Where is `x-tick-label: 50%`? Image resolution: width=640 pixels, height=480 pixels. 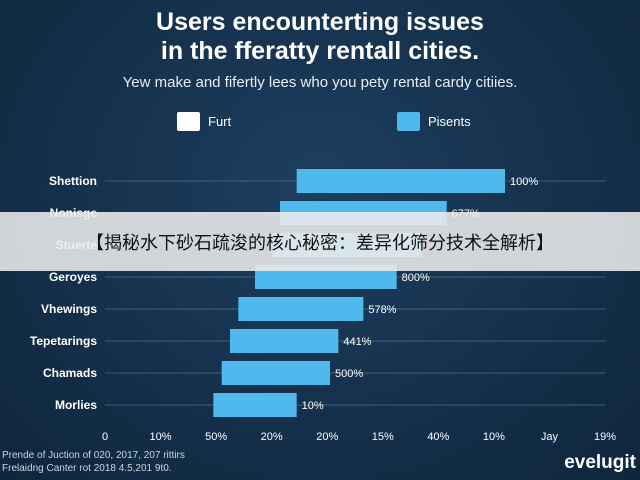 x-tick-label: 50% is located at coordinates (216, 437).